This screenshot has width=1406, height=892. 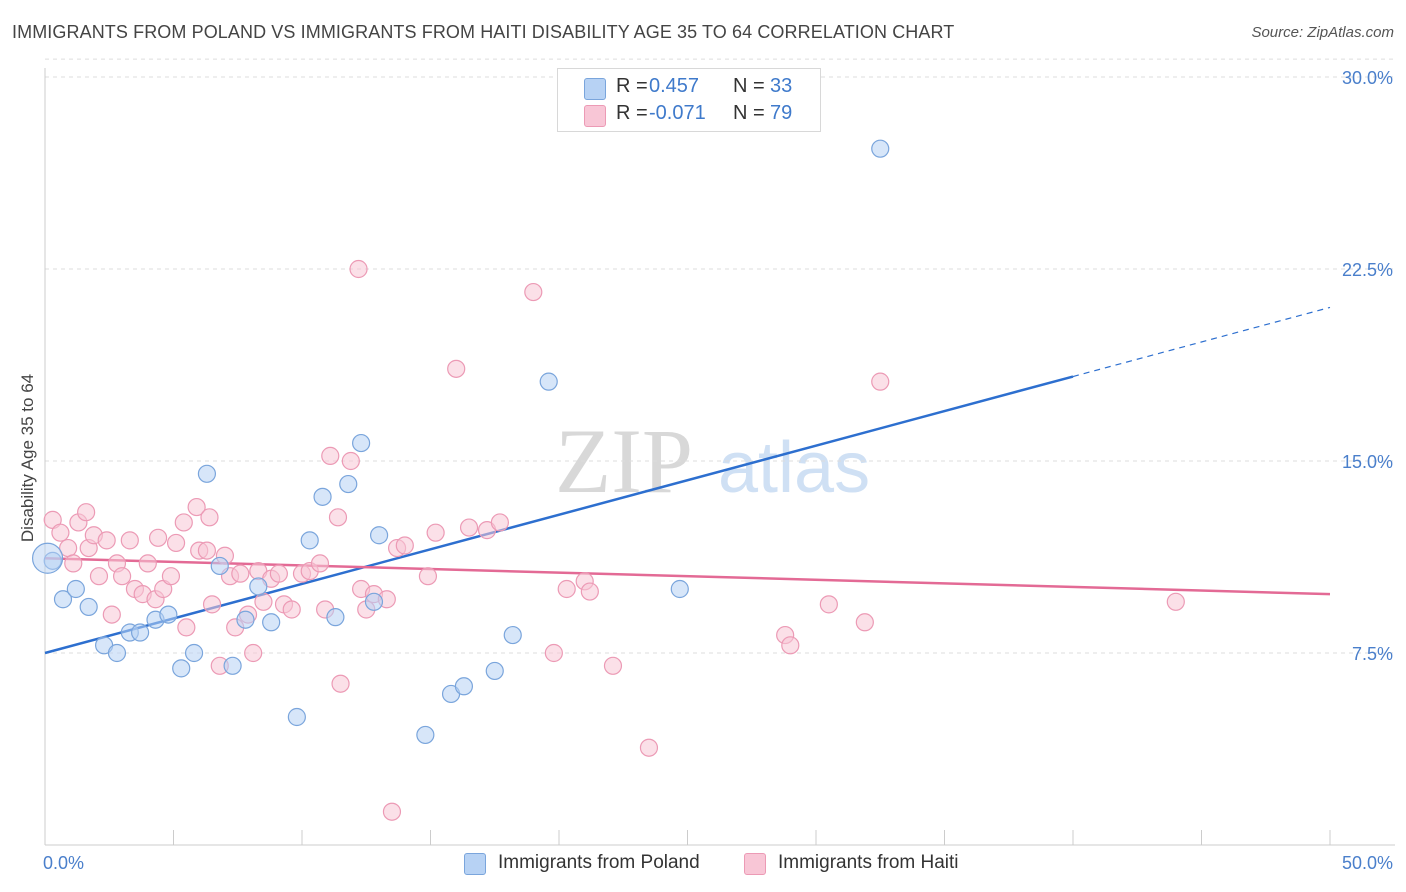 What do you see at coordinates (1367, 462) in the screenshot?
I see `y-tick-label: 15.0%` at bounding box center [1367, 462].